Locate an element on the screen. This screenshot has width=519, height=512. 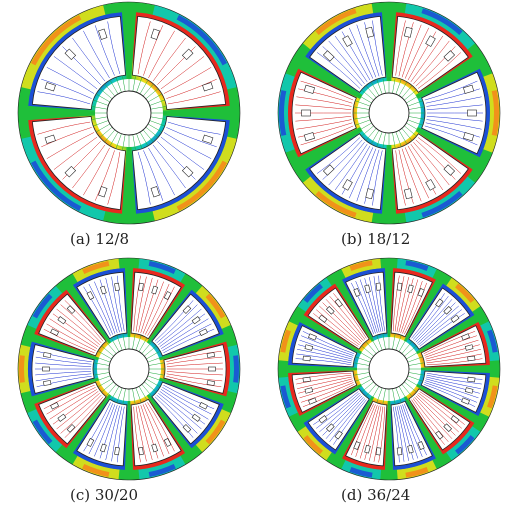
winding-block is located at coordinates (102, 432).